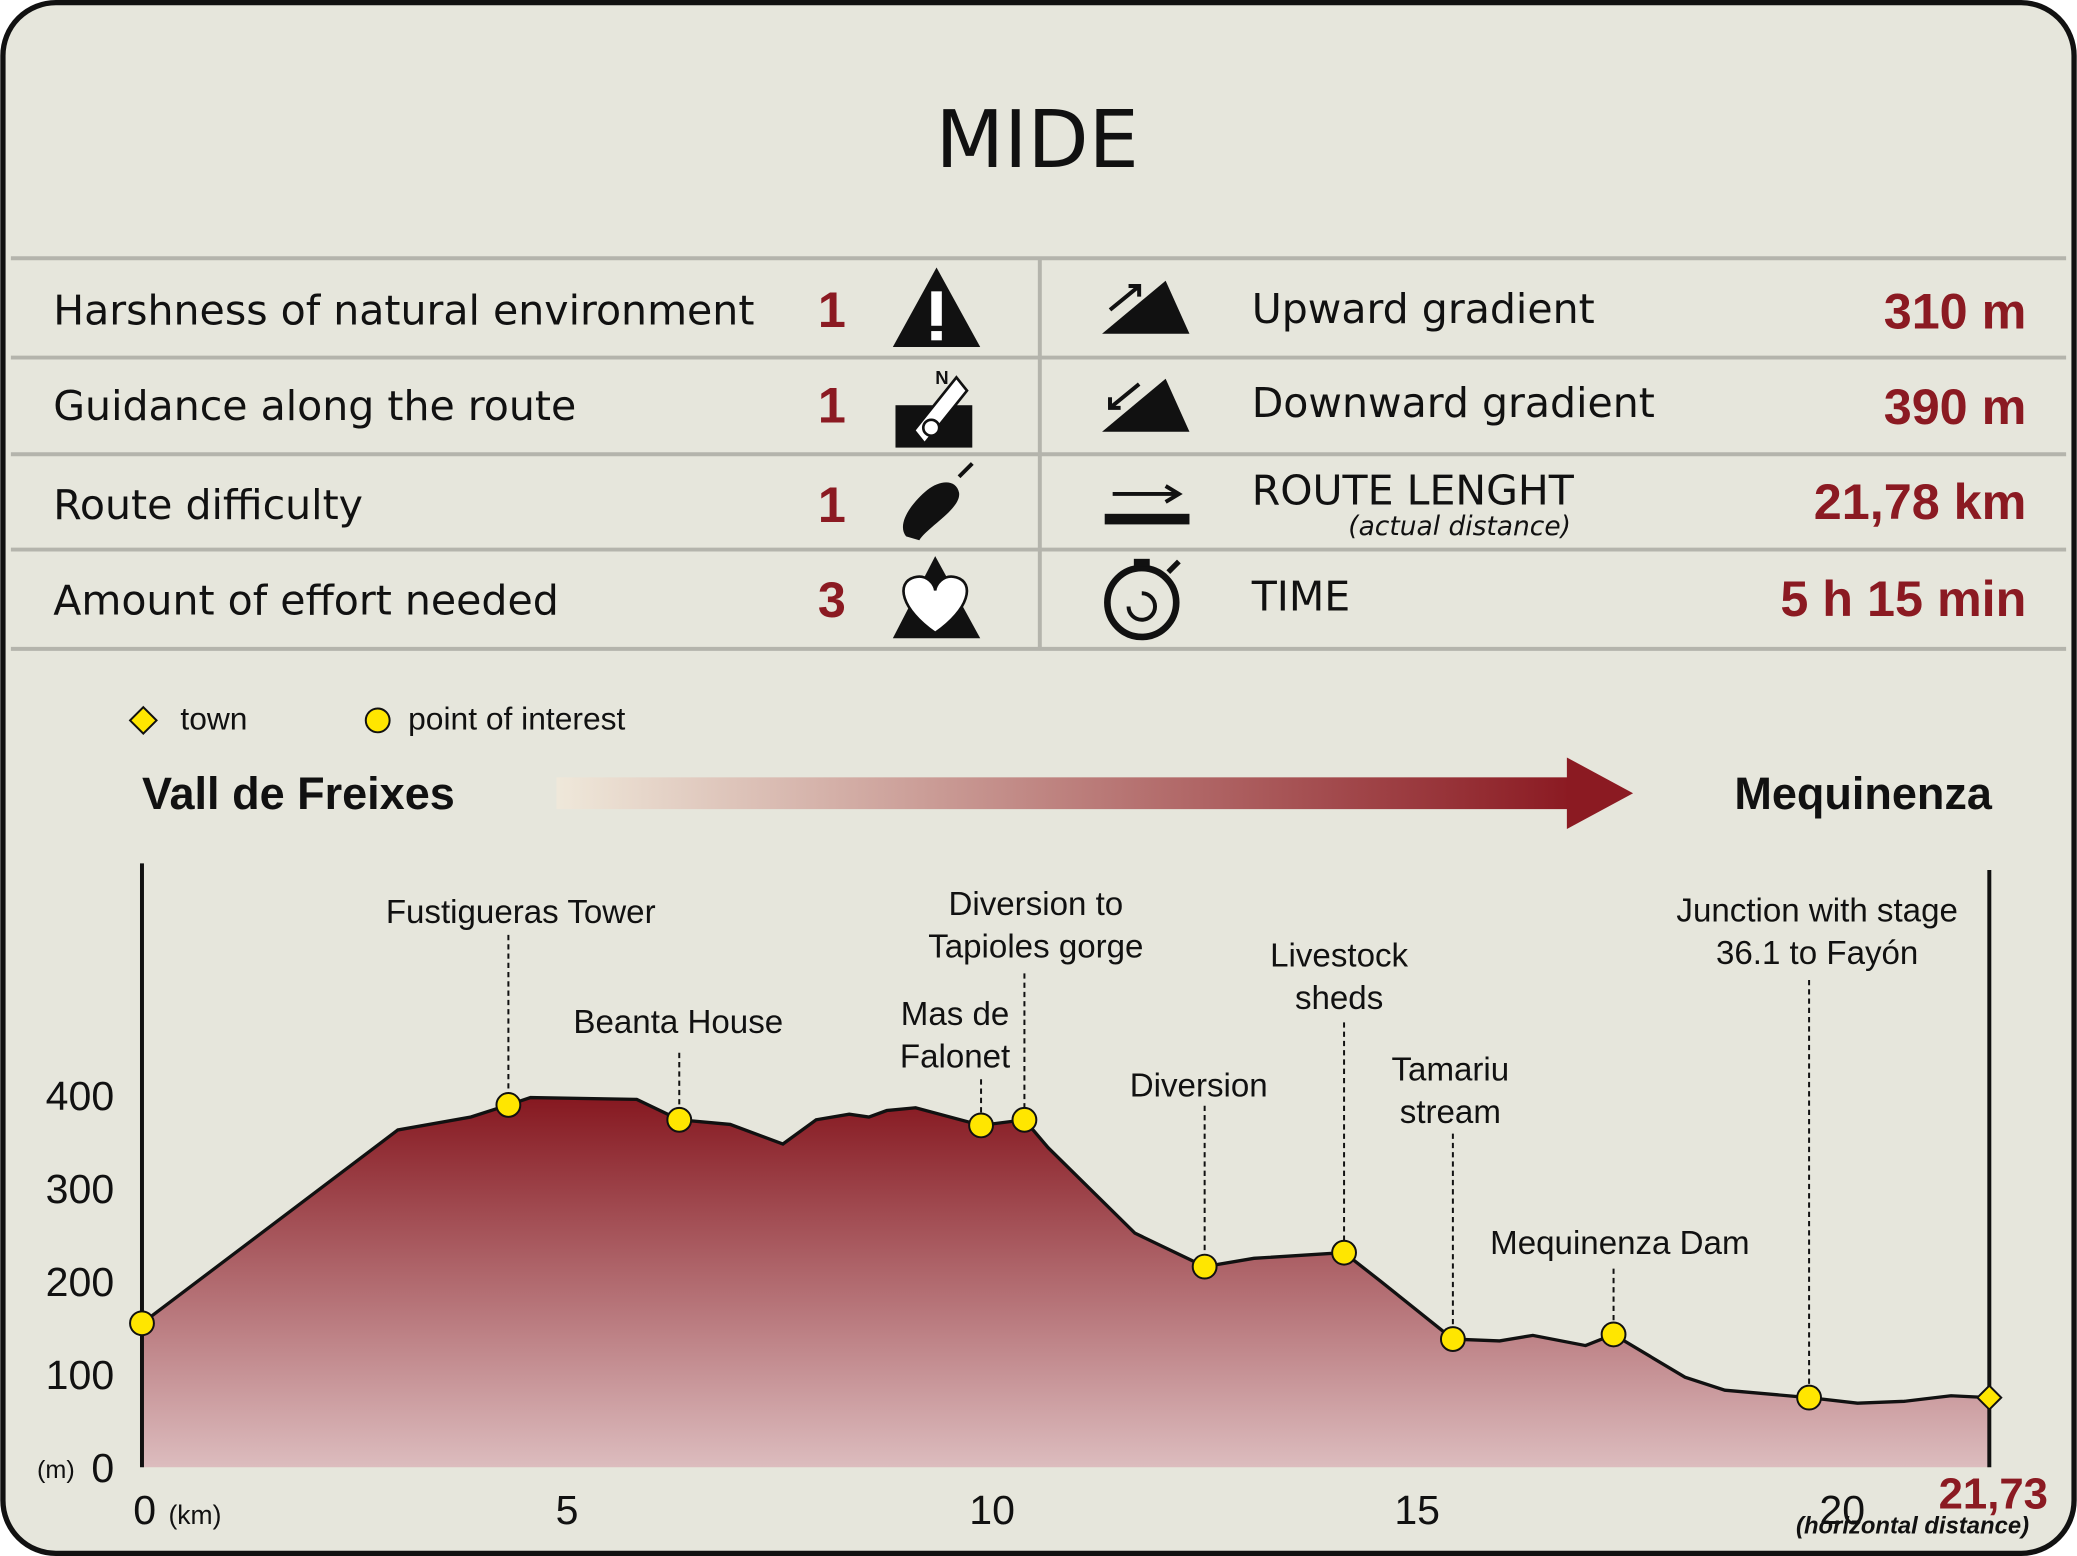 The width and height of the screenshot is (2077, 1556). Describe the element at coordinates (208, 505) in the screenshot. I see `row-label: Route difficulty` at that location.